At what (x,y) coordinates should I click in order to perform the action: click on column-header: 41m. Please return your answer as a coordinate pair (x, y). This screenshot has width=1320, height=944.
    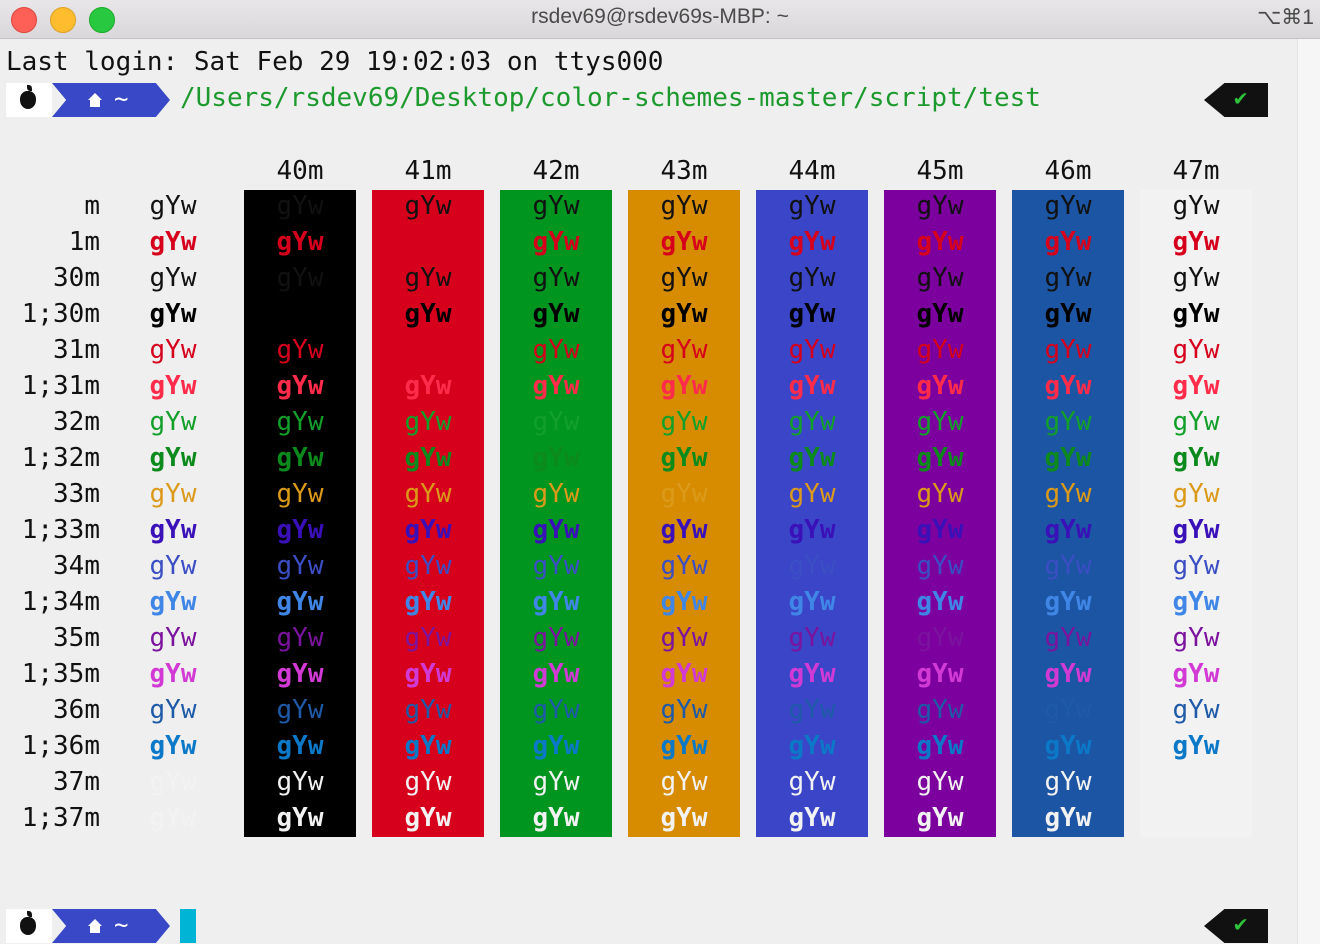
    Looking at the image, I should click on (428, 171).